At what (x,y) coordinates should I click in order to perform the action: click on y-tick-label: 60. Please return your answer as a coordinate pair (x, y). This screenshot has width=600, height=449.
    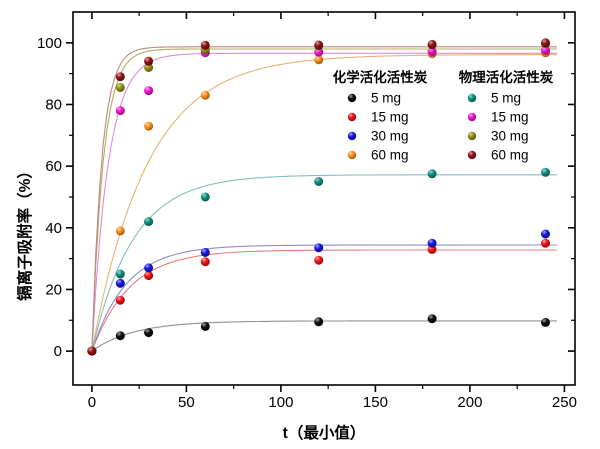
    Looking at the image, I should click on (53, 166).